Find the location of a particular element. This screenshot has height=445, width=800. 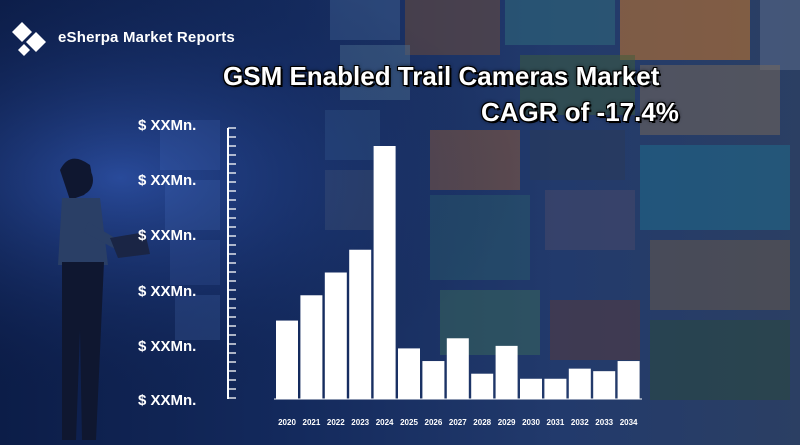

bar-2031 is located at coordinates (555, 388).